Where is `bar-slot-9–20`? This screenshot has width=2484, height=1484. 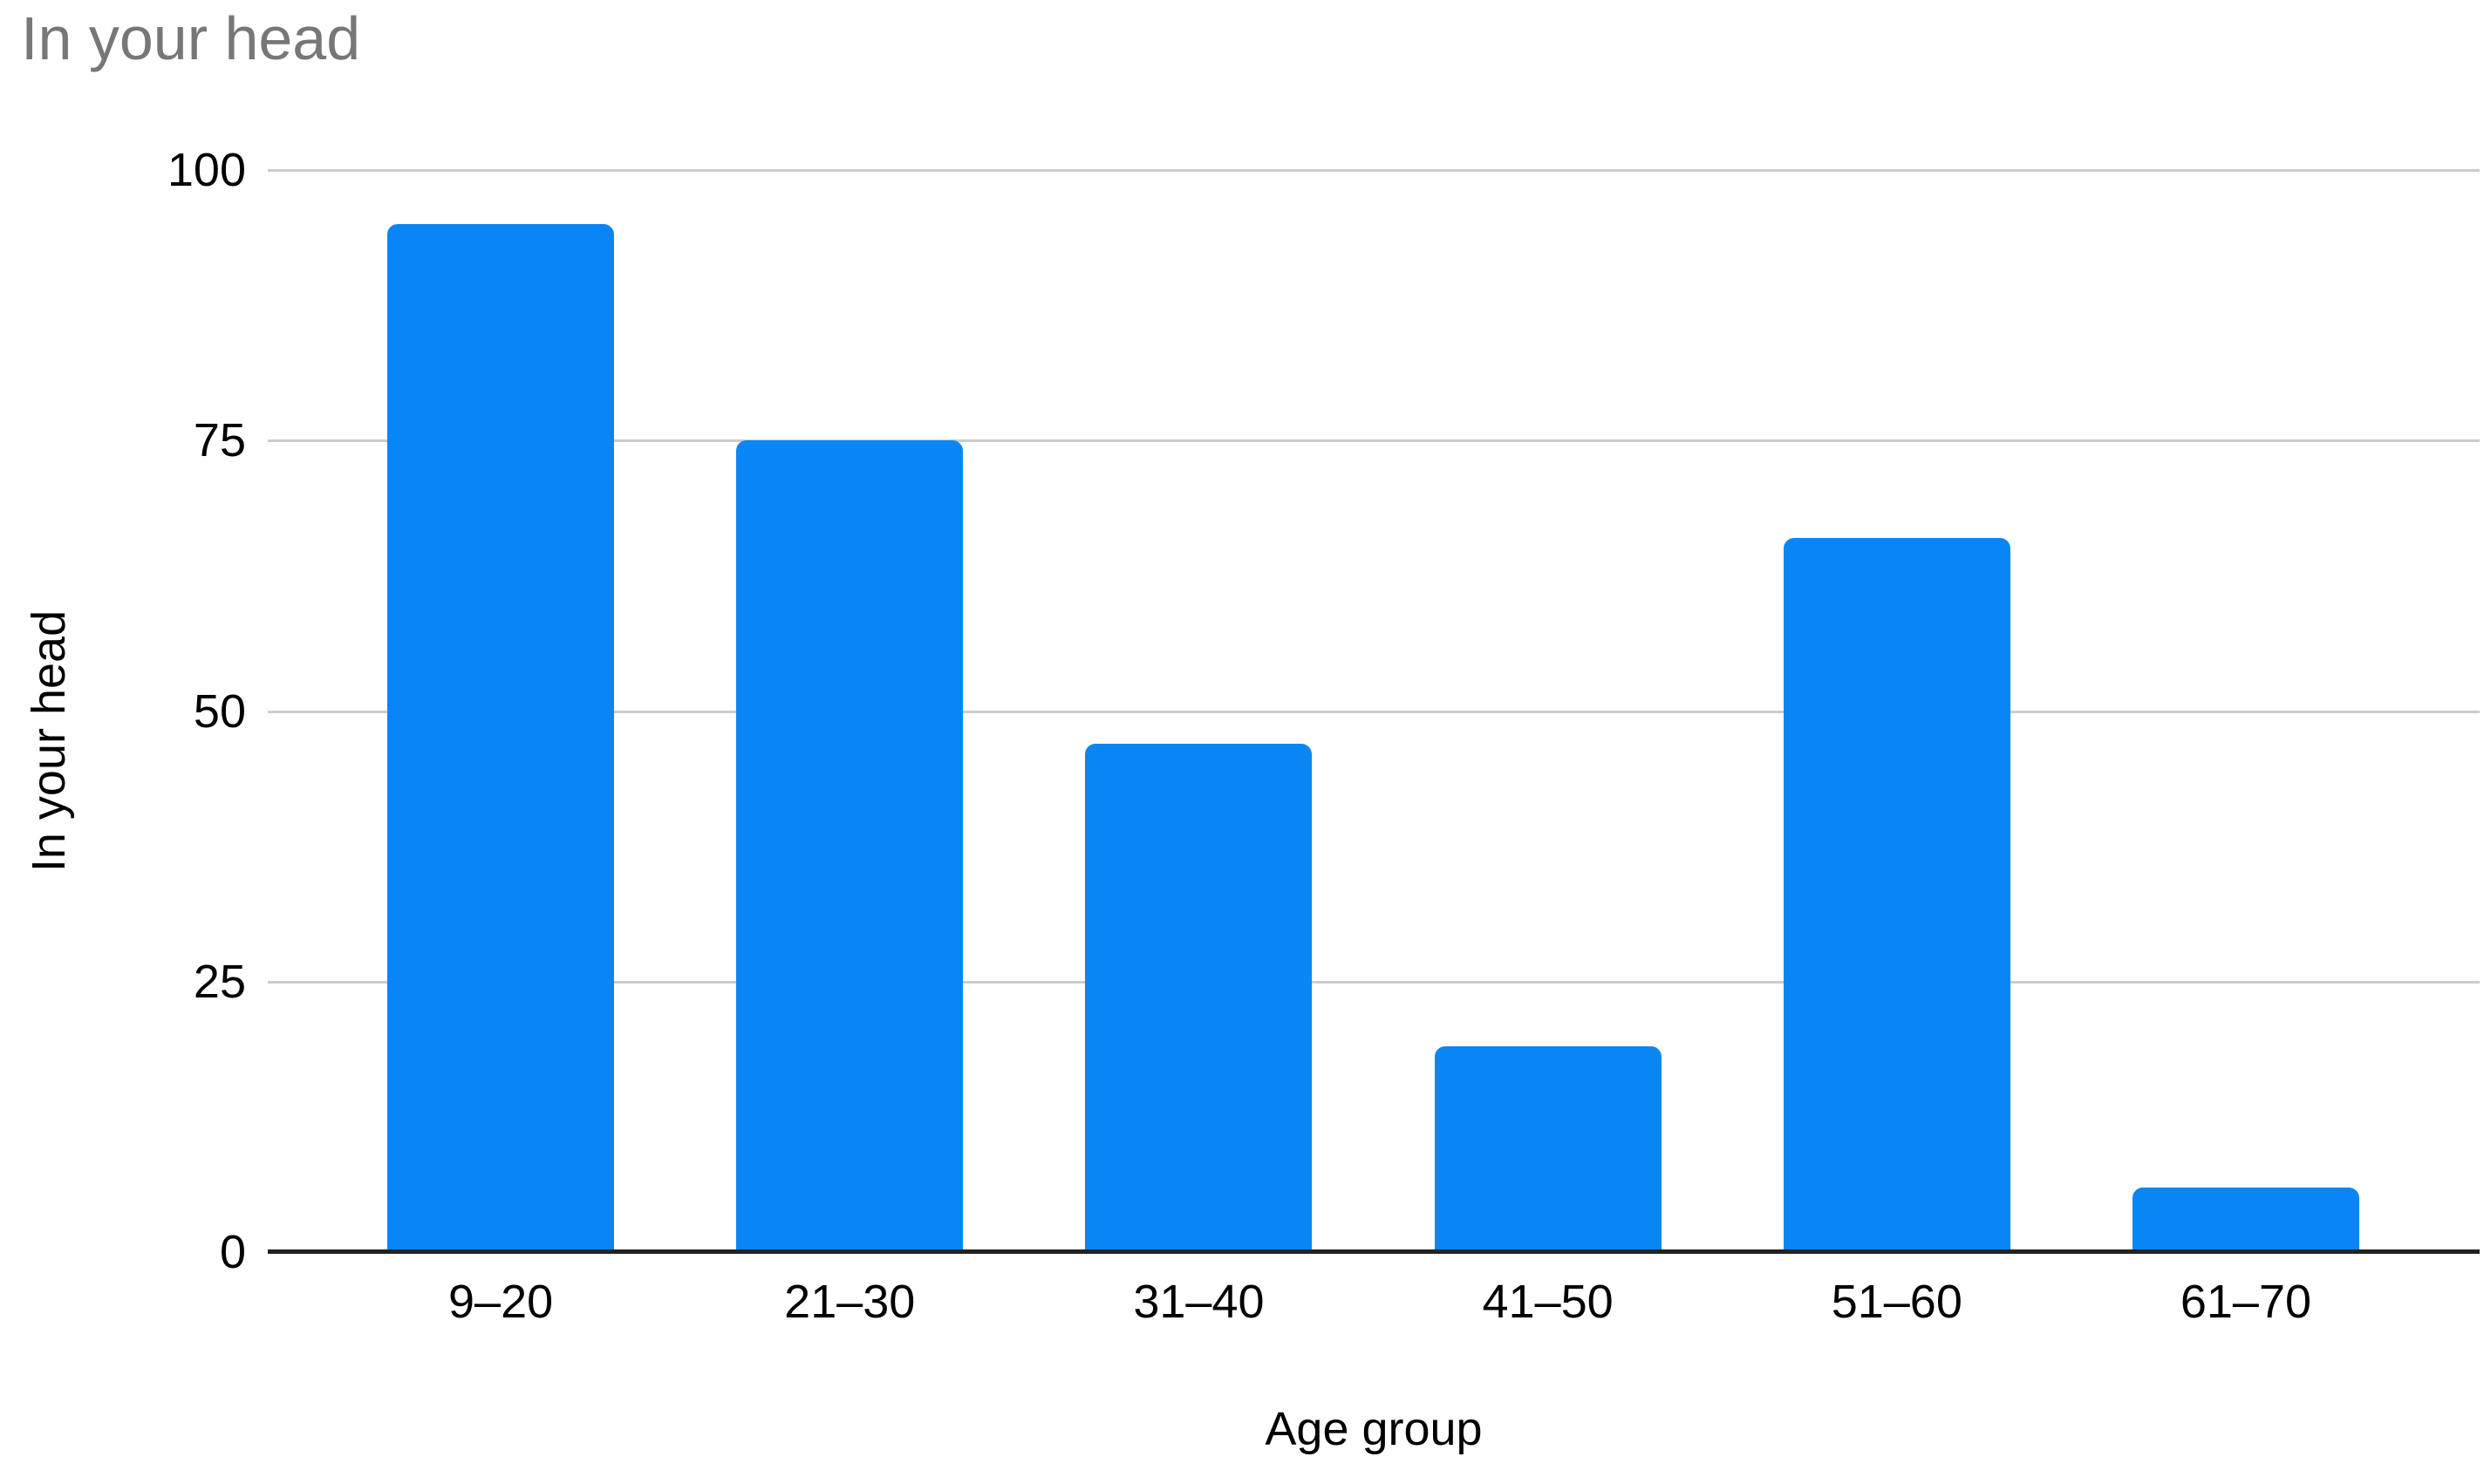 bar-slot-9–20 is located at coordinates (500, 711).